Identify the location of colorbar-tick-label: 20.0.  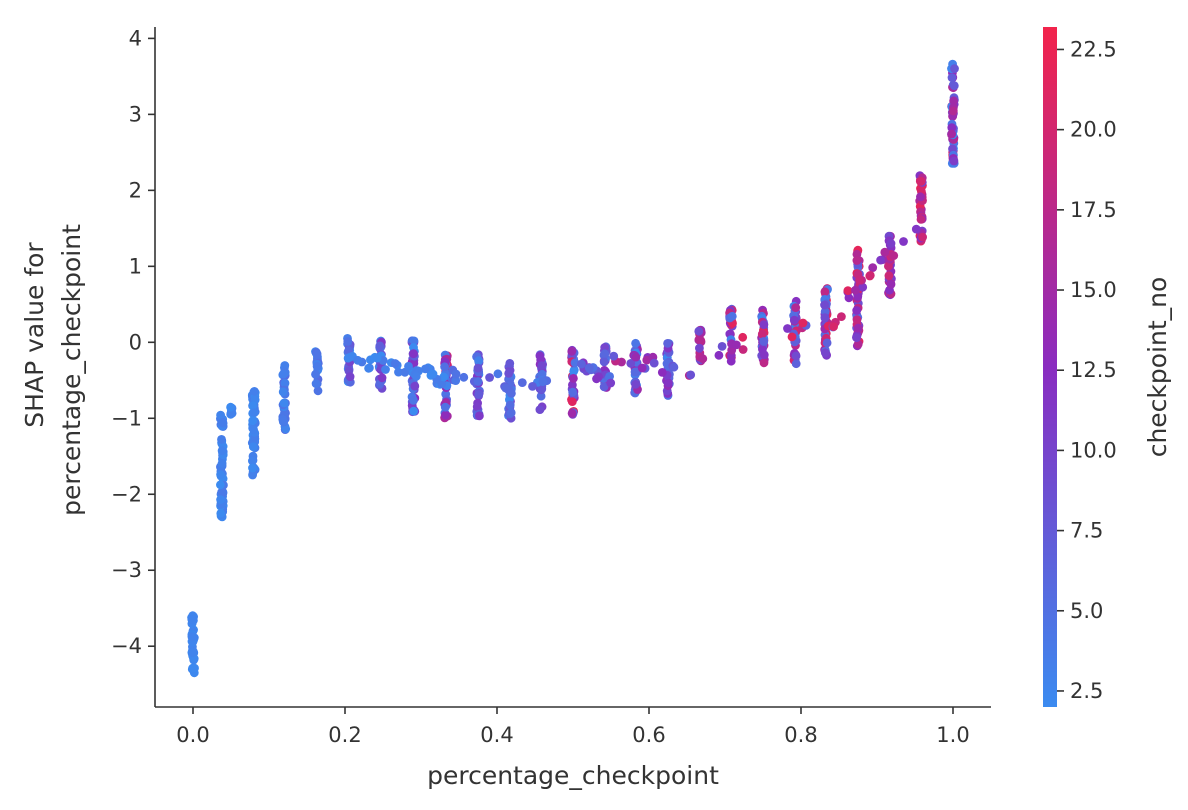
(1093, 130).